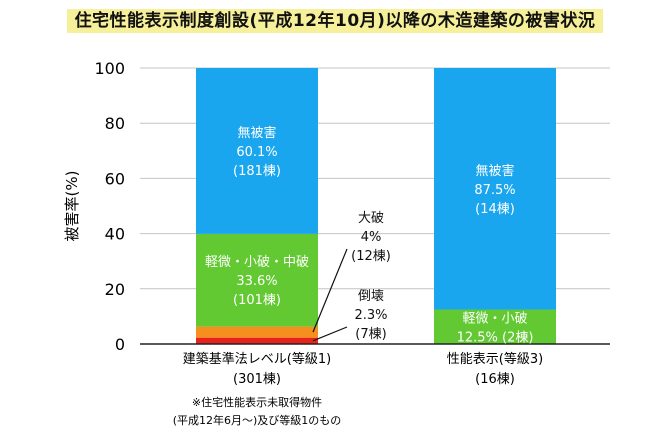 This screenshot has width=670, height=440. I want to click on x-category-count: (301棟), so click(257, 379).